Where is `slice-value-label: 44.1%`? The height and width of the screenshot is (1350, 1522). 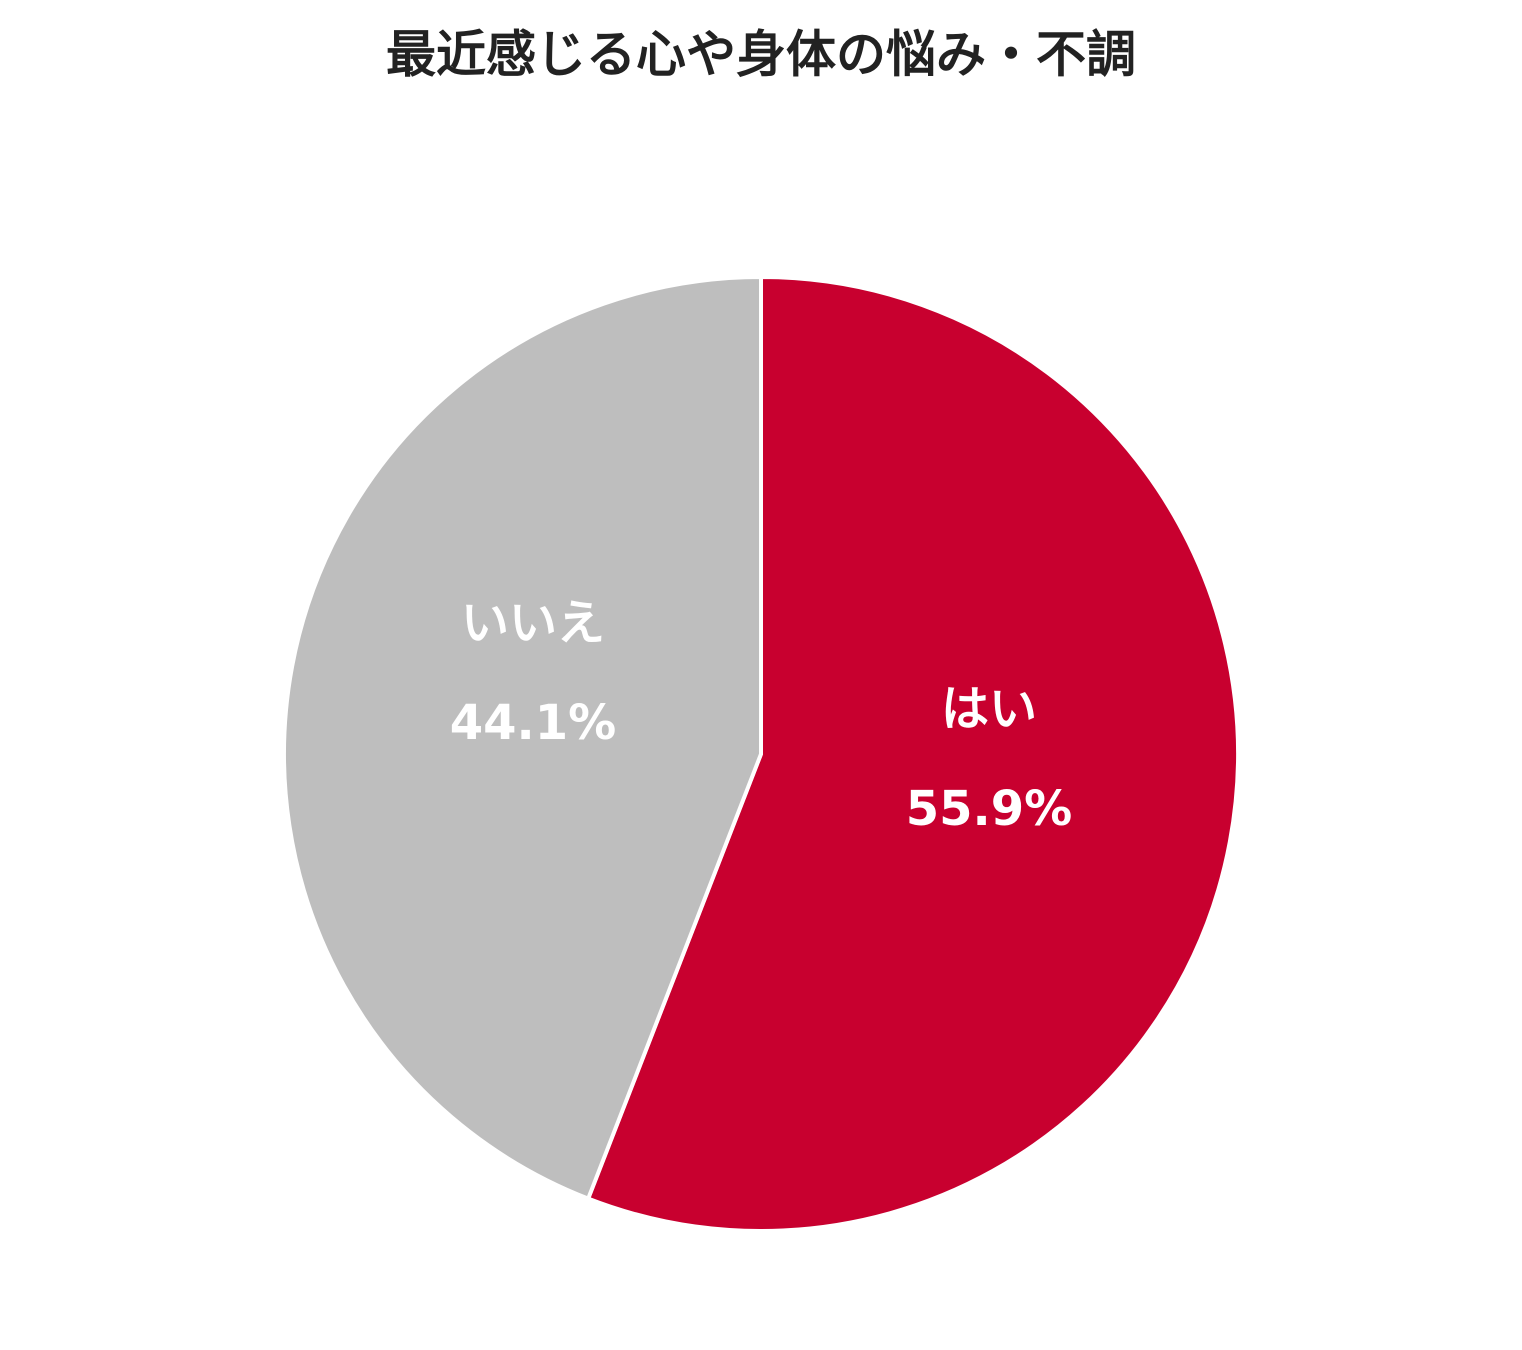
slice-value-label: 44.1% is located at coordinates (533, 723).